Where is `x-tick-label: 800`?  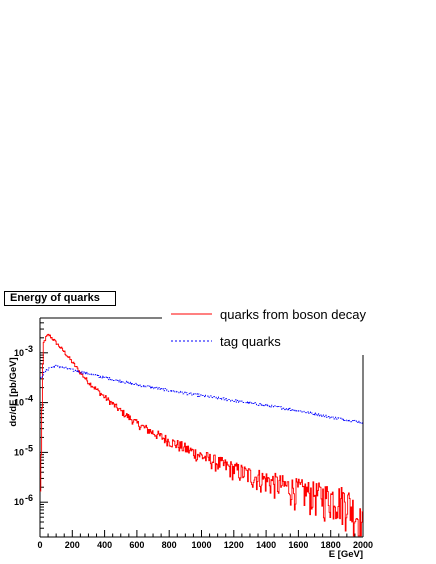
x-tick-label: 800 is located at coordinates (169, 545).